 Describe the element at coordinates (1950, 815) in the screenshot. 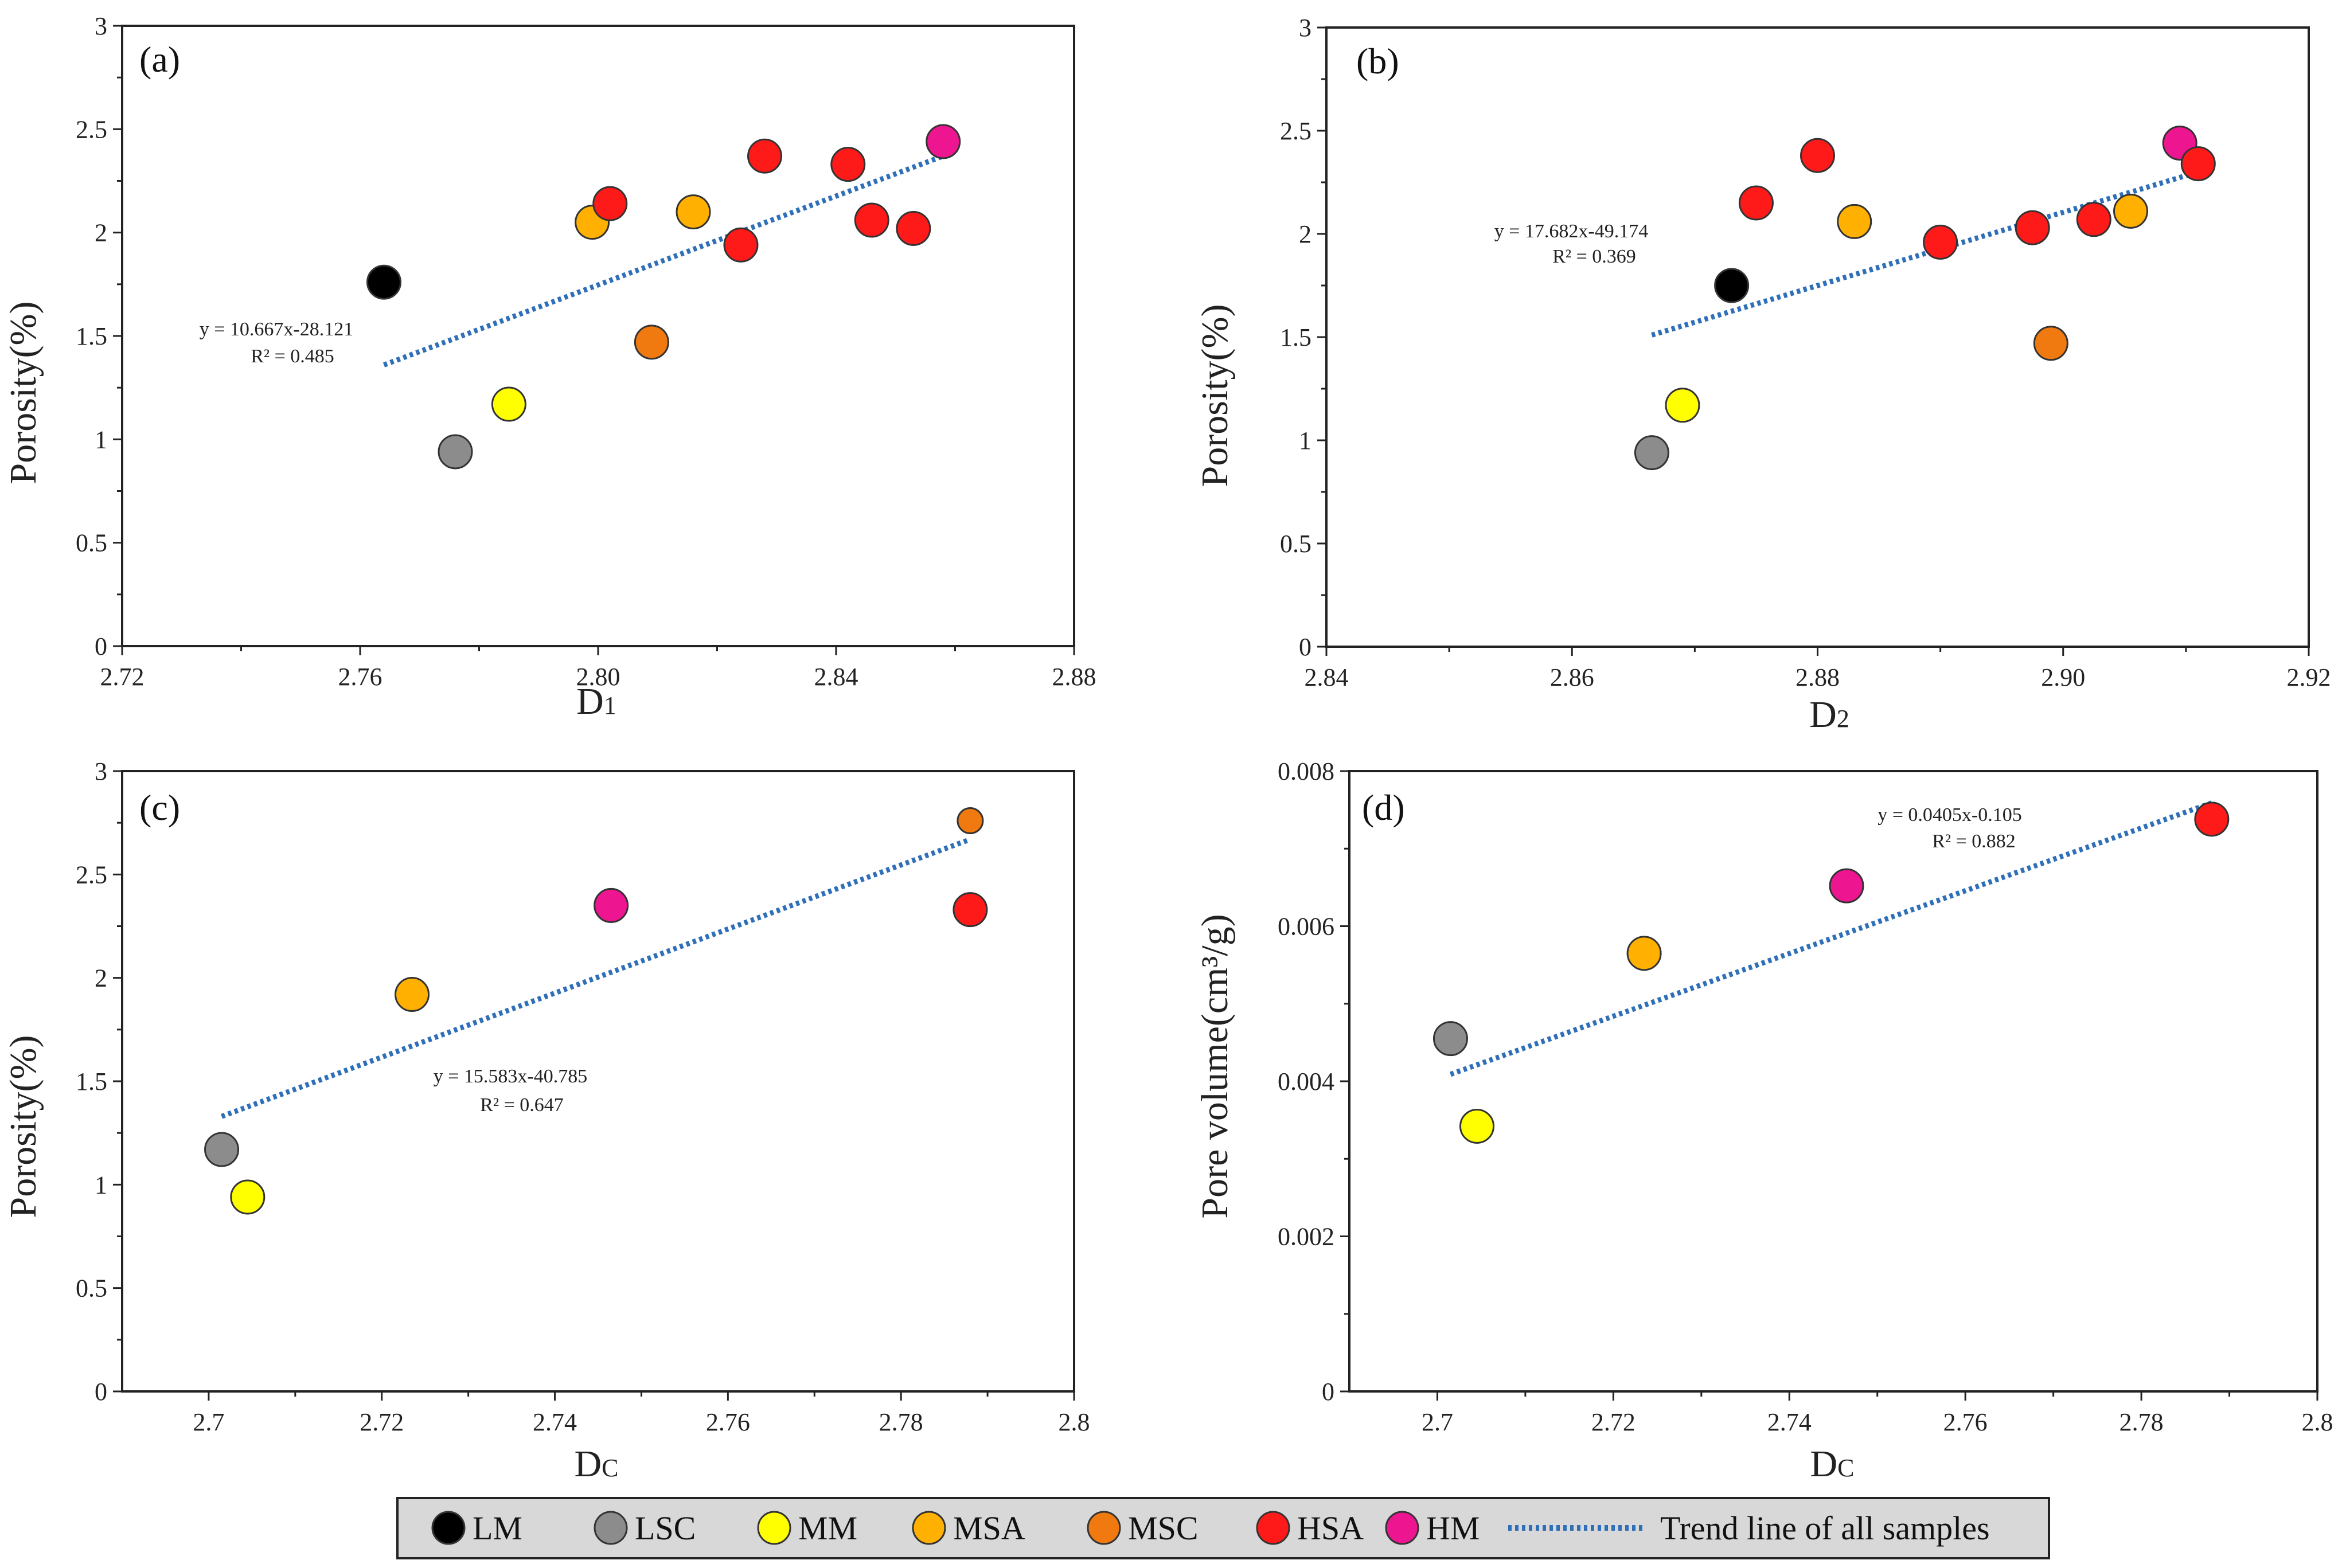

I see `panel-d-equation: y = 0.0405x-0.105` at that location.